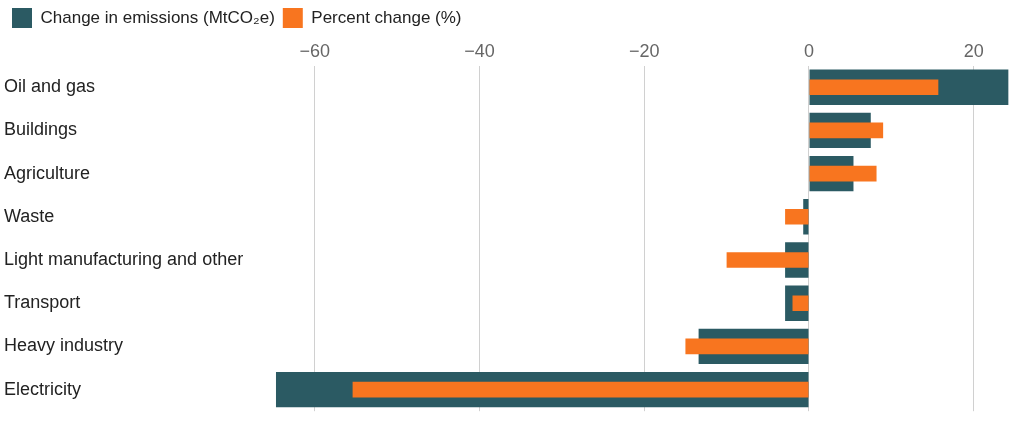 This screenshot has width=1010, height=434. Describe the element at coordinates (29, 215) in the screenshot. I see `y-tick-label: Waste` at that location.